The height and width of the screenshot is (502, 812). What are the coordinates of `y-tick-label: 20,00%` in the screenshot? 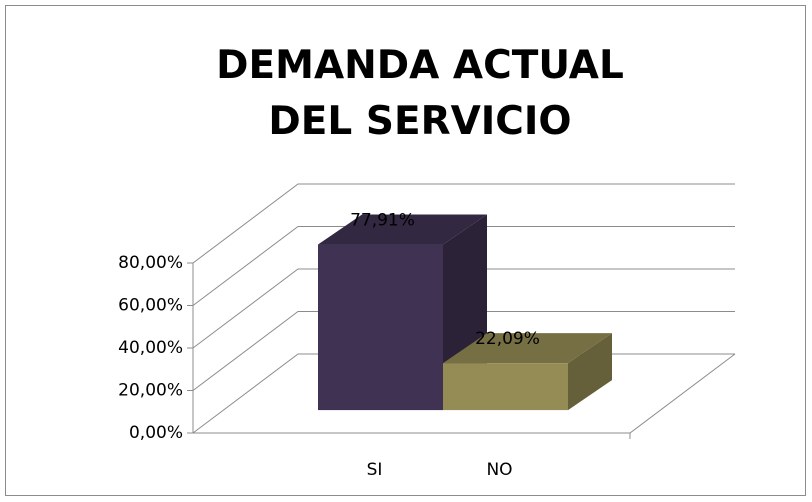 It's located at (150, 391).